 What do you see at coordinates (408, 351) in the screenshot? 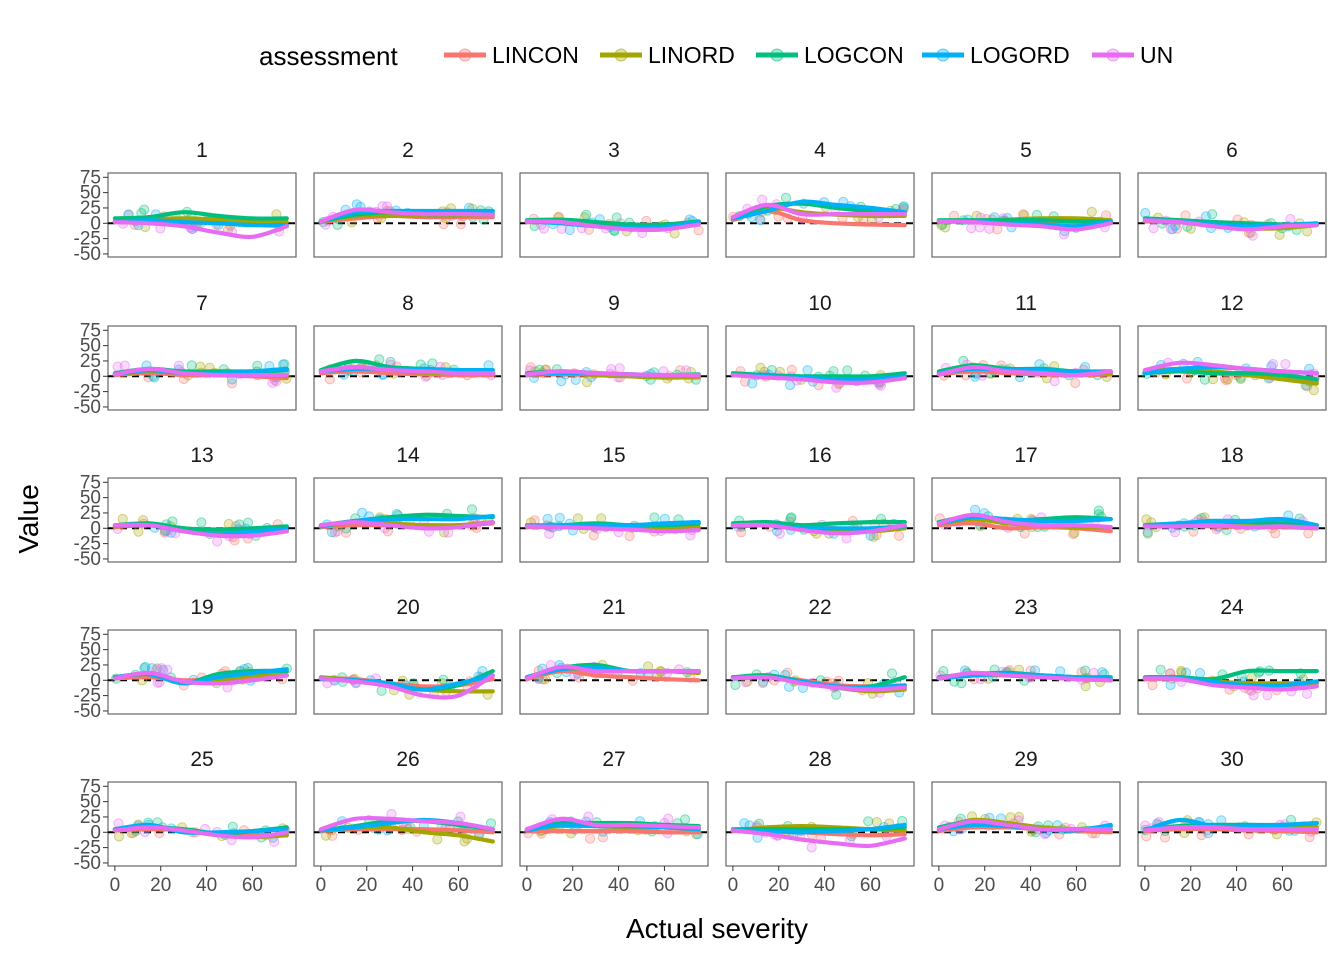
I see `facet-panel-8: 8` at bounding box center [408, 351].